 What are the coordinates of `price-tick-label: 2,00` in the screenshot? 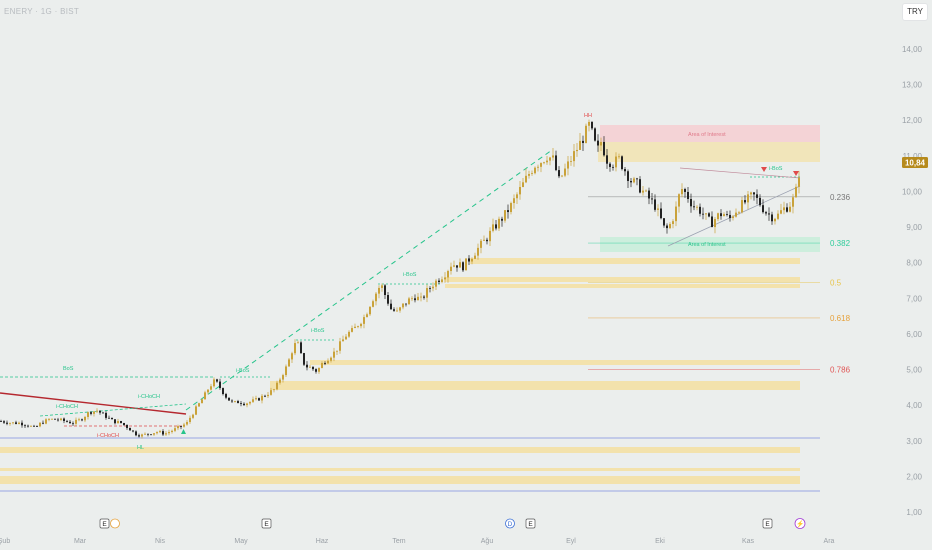 It's located at (914, 476).